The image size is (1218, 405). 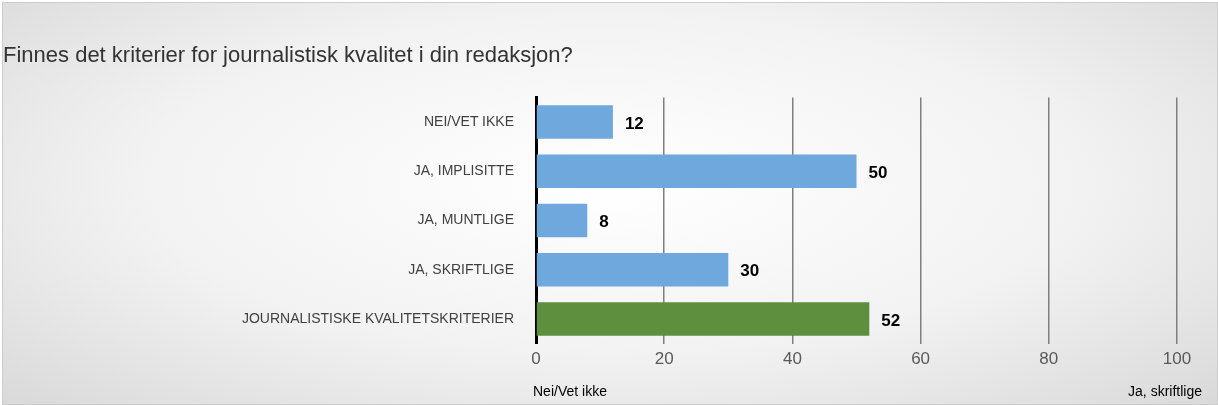 What do you see at coordinates (792, 359) in the screenshot?
I see `x-tick-label: 40` at bounding box center [792, 359].